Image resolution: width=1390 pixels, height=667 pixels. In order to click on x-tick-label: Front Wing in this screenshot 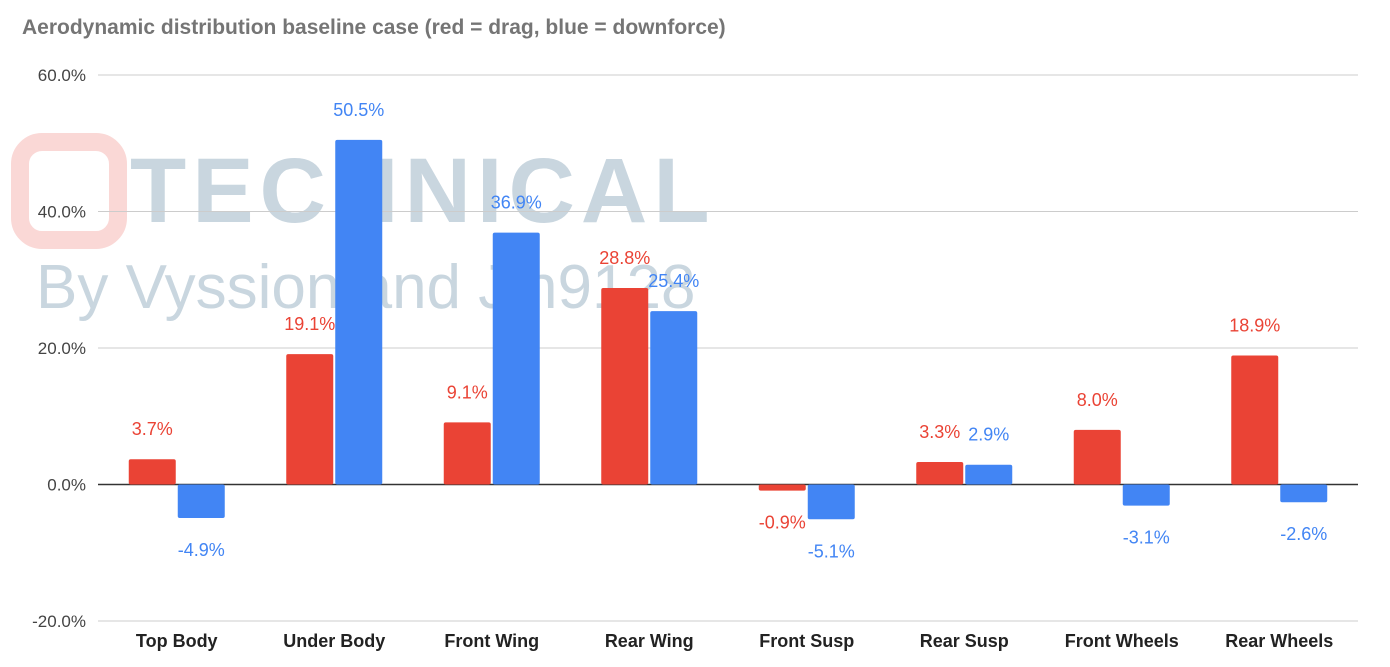, I will do `click(491, 641)`.